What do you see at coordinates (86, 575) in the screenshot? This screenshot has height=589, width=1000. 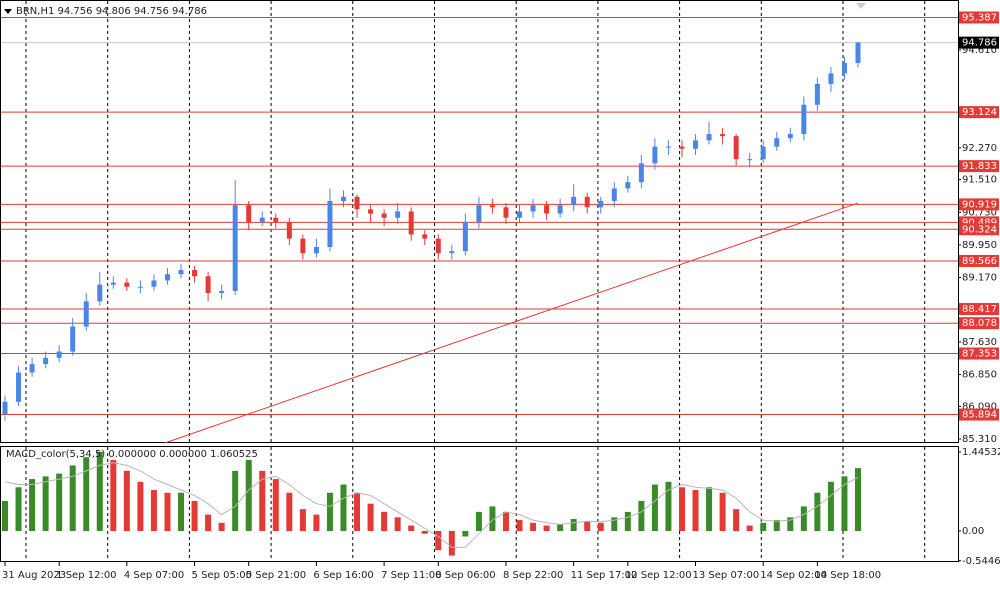 I see `x-tick-label: 1 Sep 12:00` at bounding box center [86, 575].